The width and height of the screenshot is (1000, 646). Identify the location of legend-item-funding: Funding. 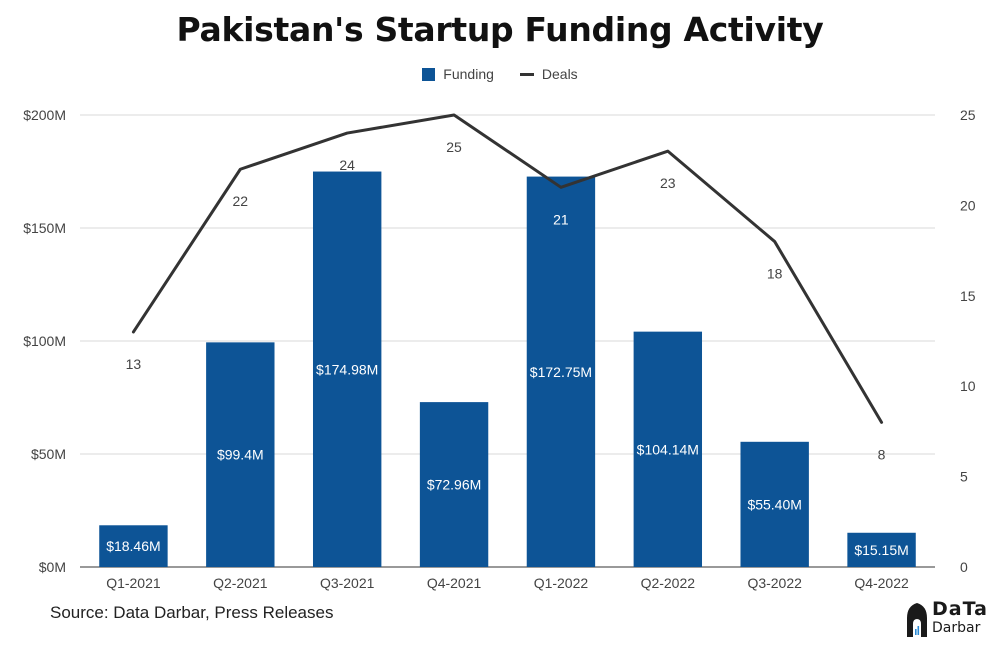
(458, 74).